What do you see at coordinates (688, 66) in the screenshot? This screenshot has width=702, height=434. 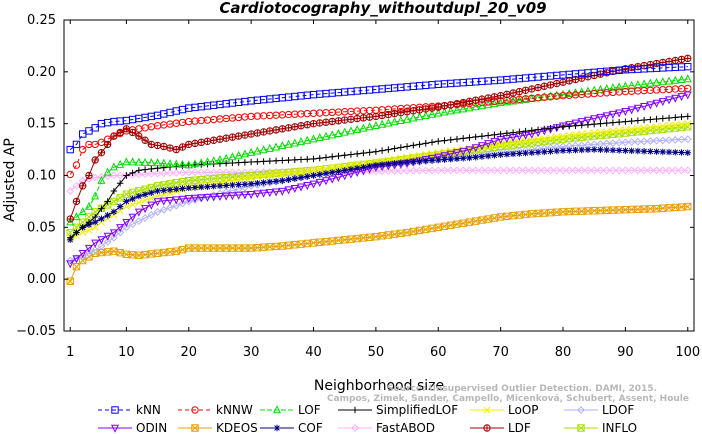 I see `point-knn` at bounding box center [688, 66].